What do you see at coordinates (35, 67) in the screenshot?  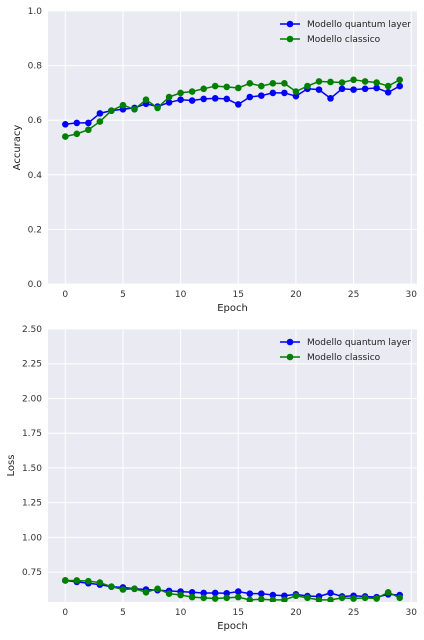 I see `y-tick-label: 0.8` at bounding box center [35, 67].